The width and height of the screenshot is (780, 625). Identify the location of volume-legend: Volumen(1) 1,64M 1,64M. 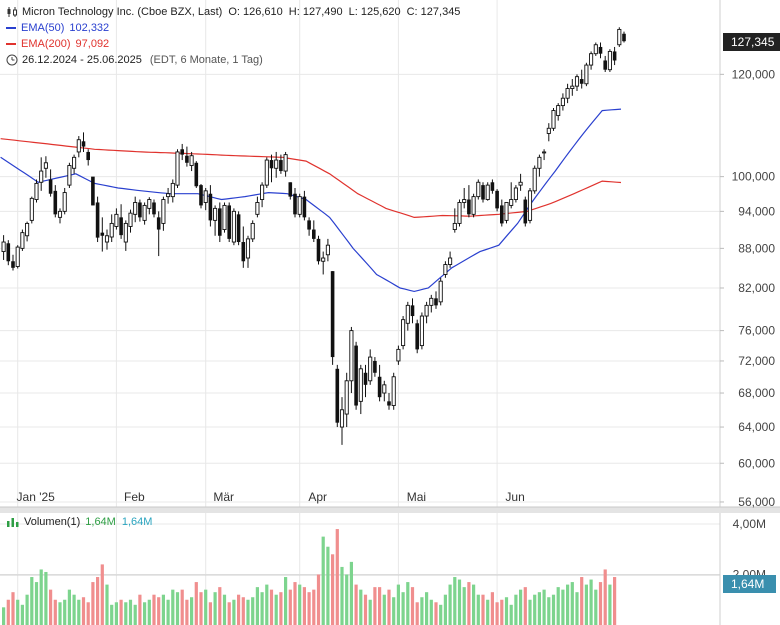
(79, 522).